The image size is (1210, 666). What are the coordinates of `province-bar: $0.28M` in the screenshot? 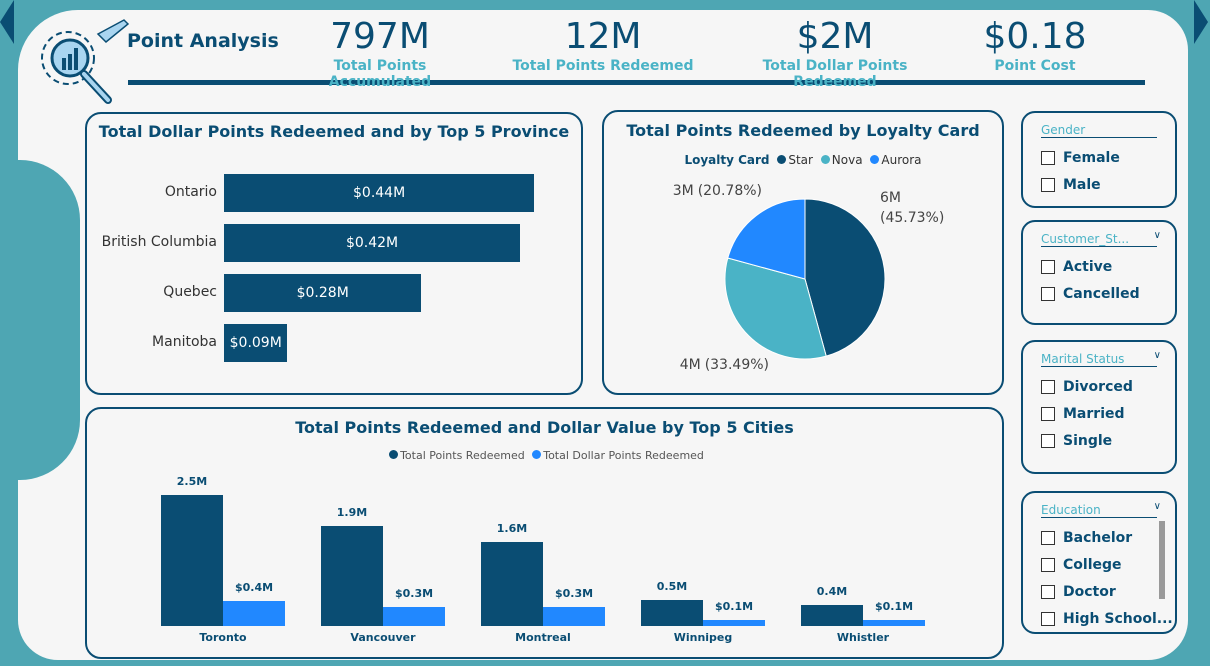 It's located at (323, 293).